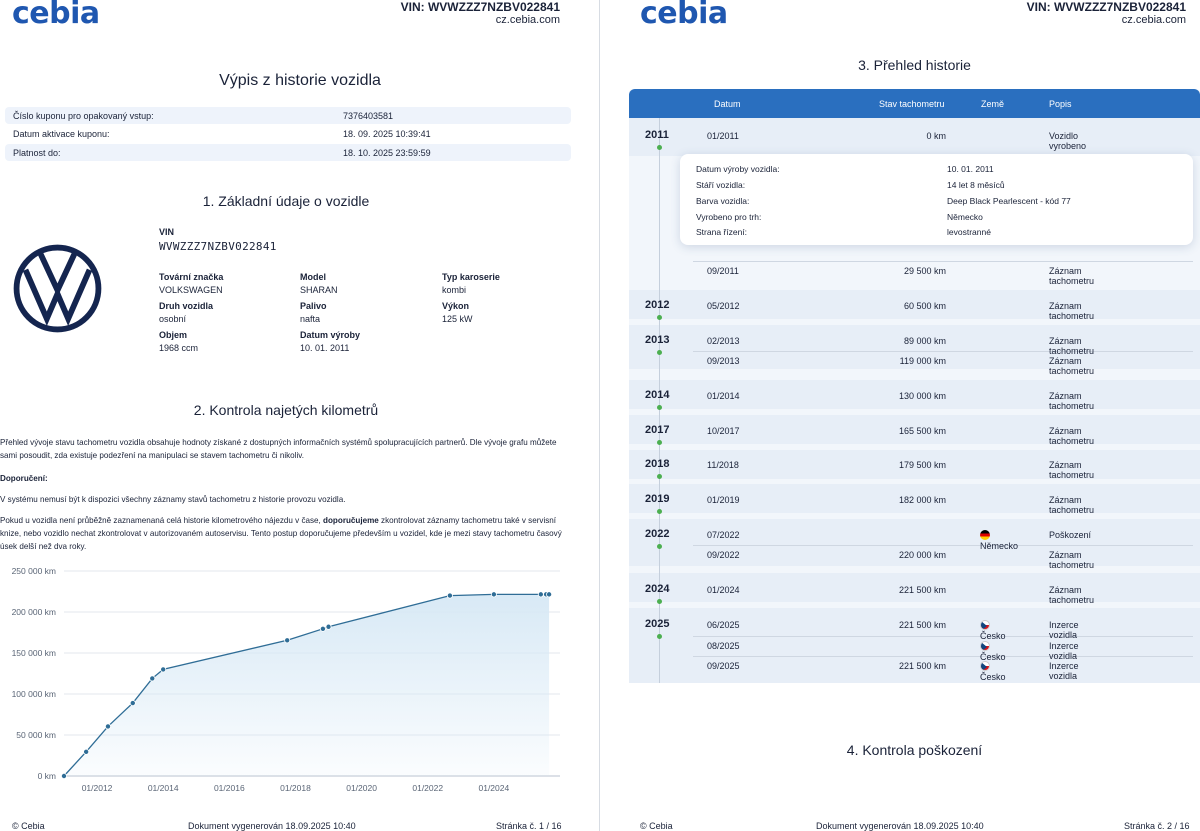 Image resolution: width=1200 pixels, height=831 pixels. I want to click on x-tick-label: 01/2012, so click(97, 788).